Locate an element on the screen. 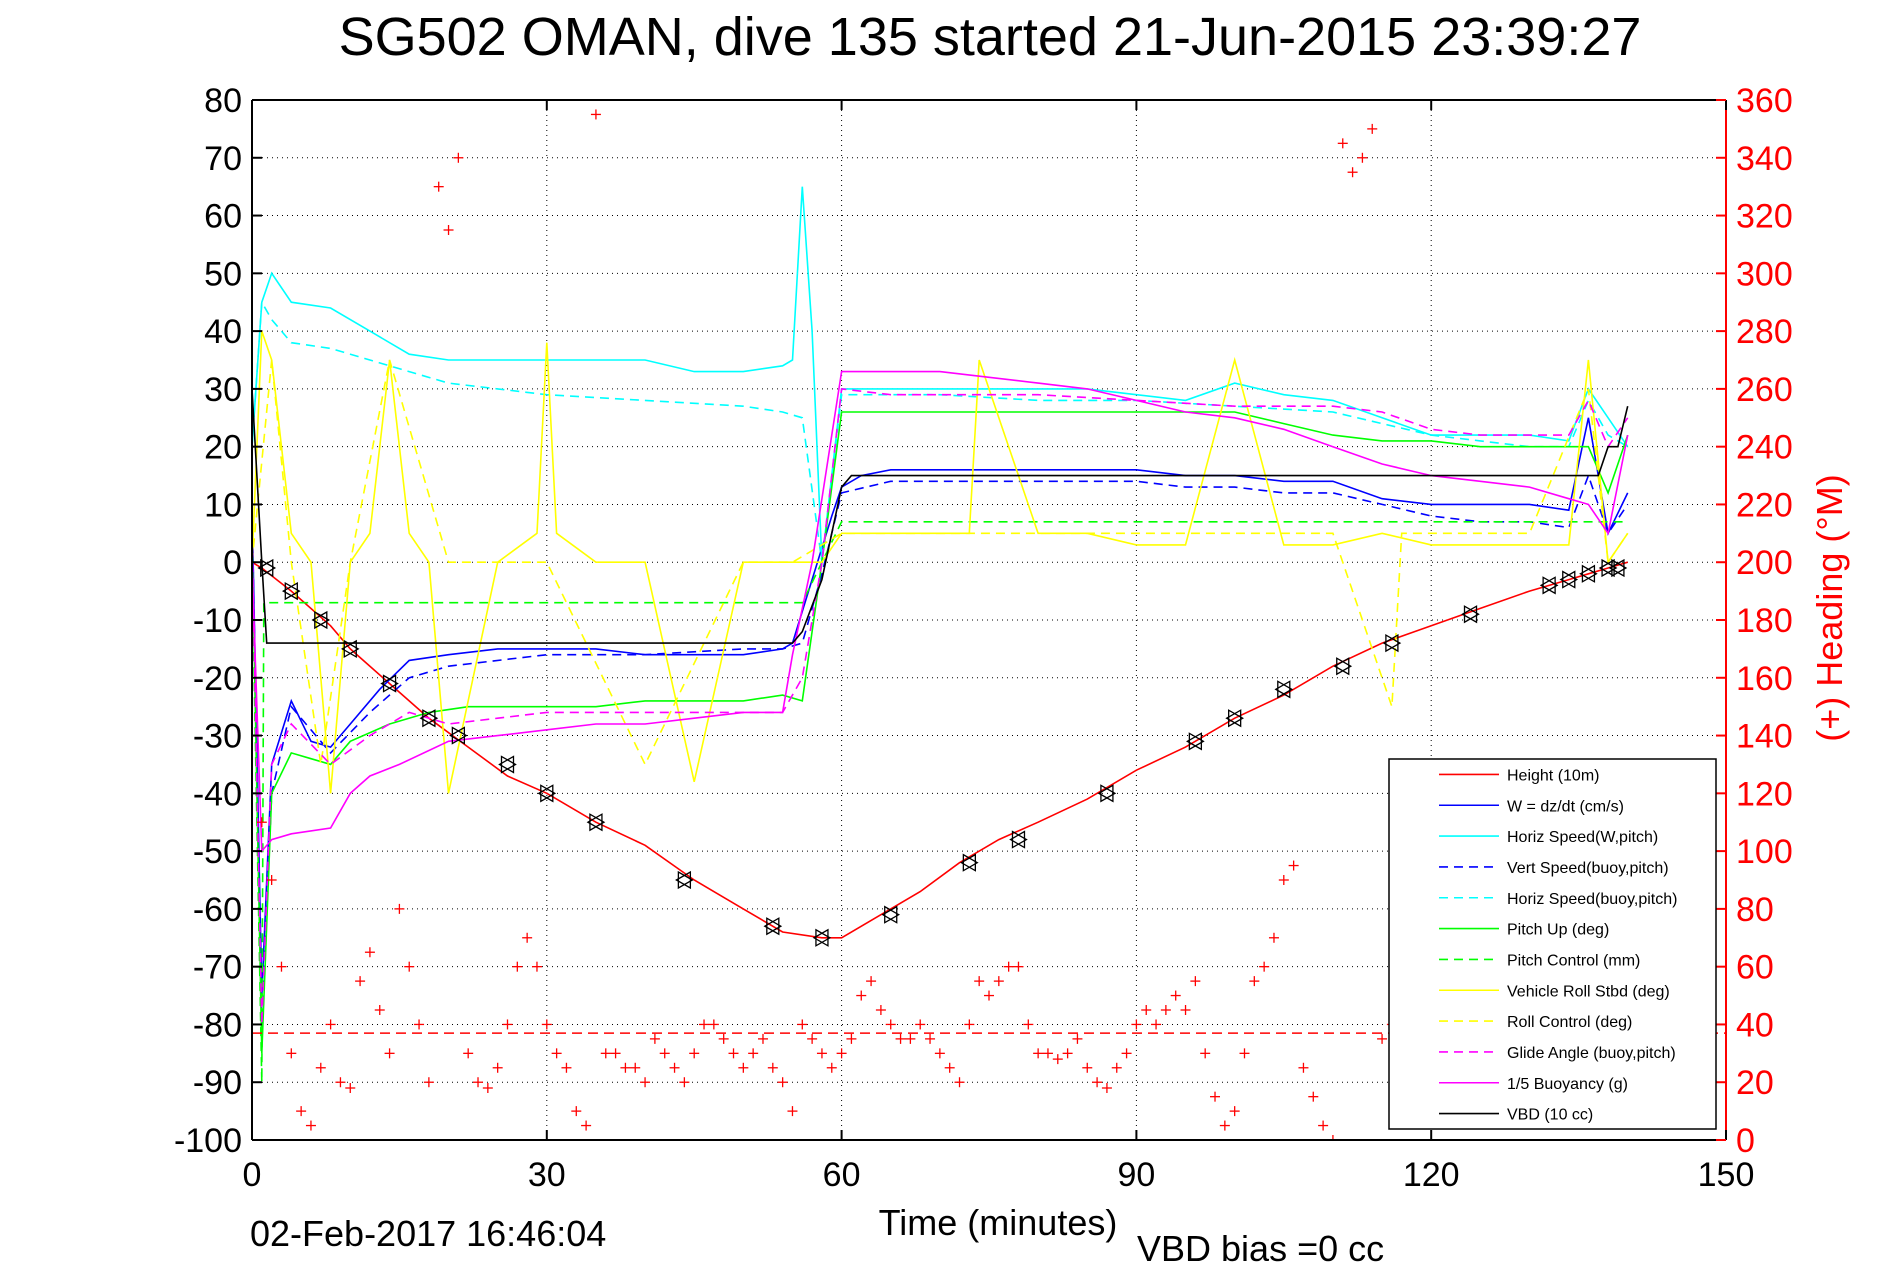 The image size is (1891, 1267). x-tick-label: 90 is located at coordinates (1136, 1175).